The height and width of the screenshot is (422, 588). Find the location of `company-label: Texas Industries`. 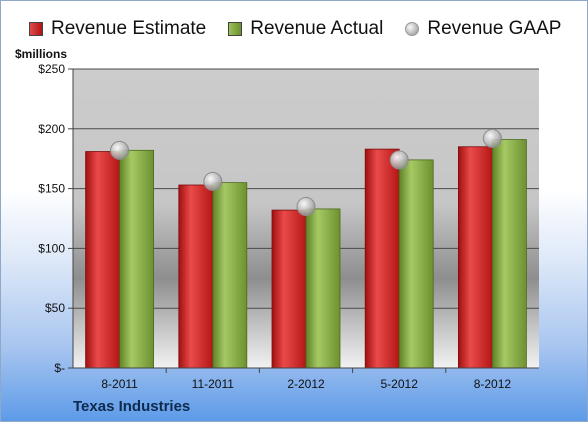

company-label: Texas Industries is located at coordinates (132, 406).